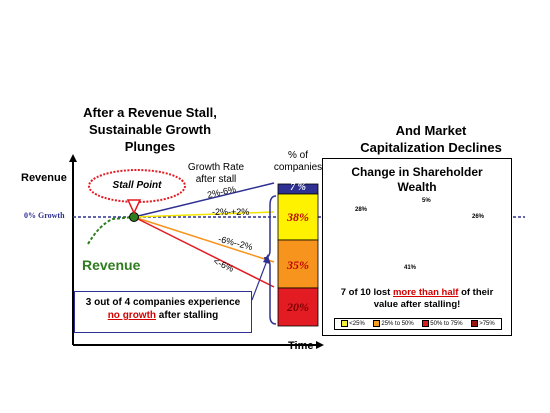 The width and height of the screenshot is (550, 413). Describe the element at coordinates (410, 268) in the screenshot. I see `pie-label-41: 41%` at that location.